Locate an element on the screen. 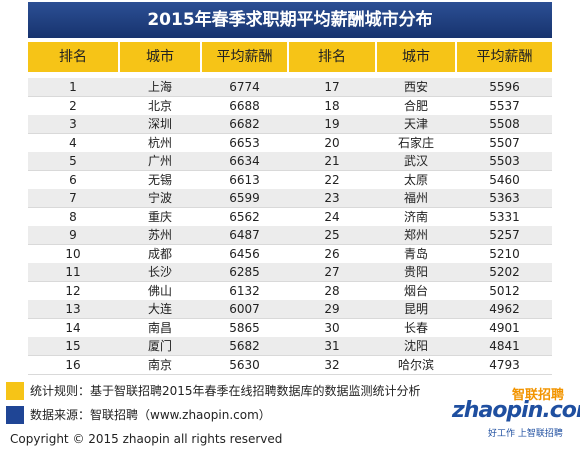 The image size is (580, 457). cell: 5507 is located at coordinates (504, 142).